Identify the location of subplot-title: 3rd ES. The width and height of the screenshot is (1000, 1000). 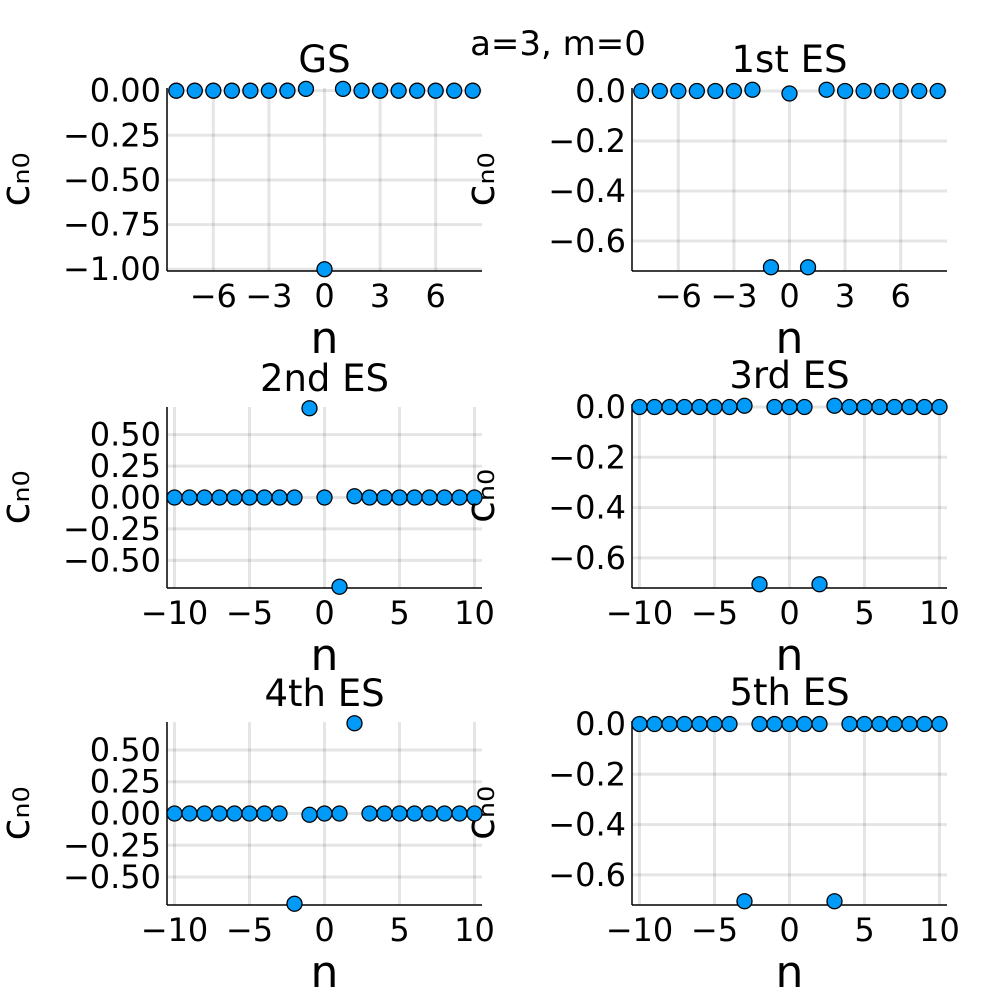
(789, 375).